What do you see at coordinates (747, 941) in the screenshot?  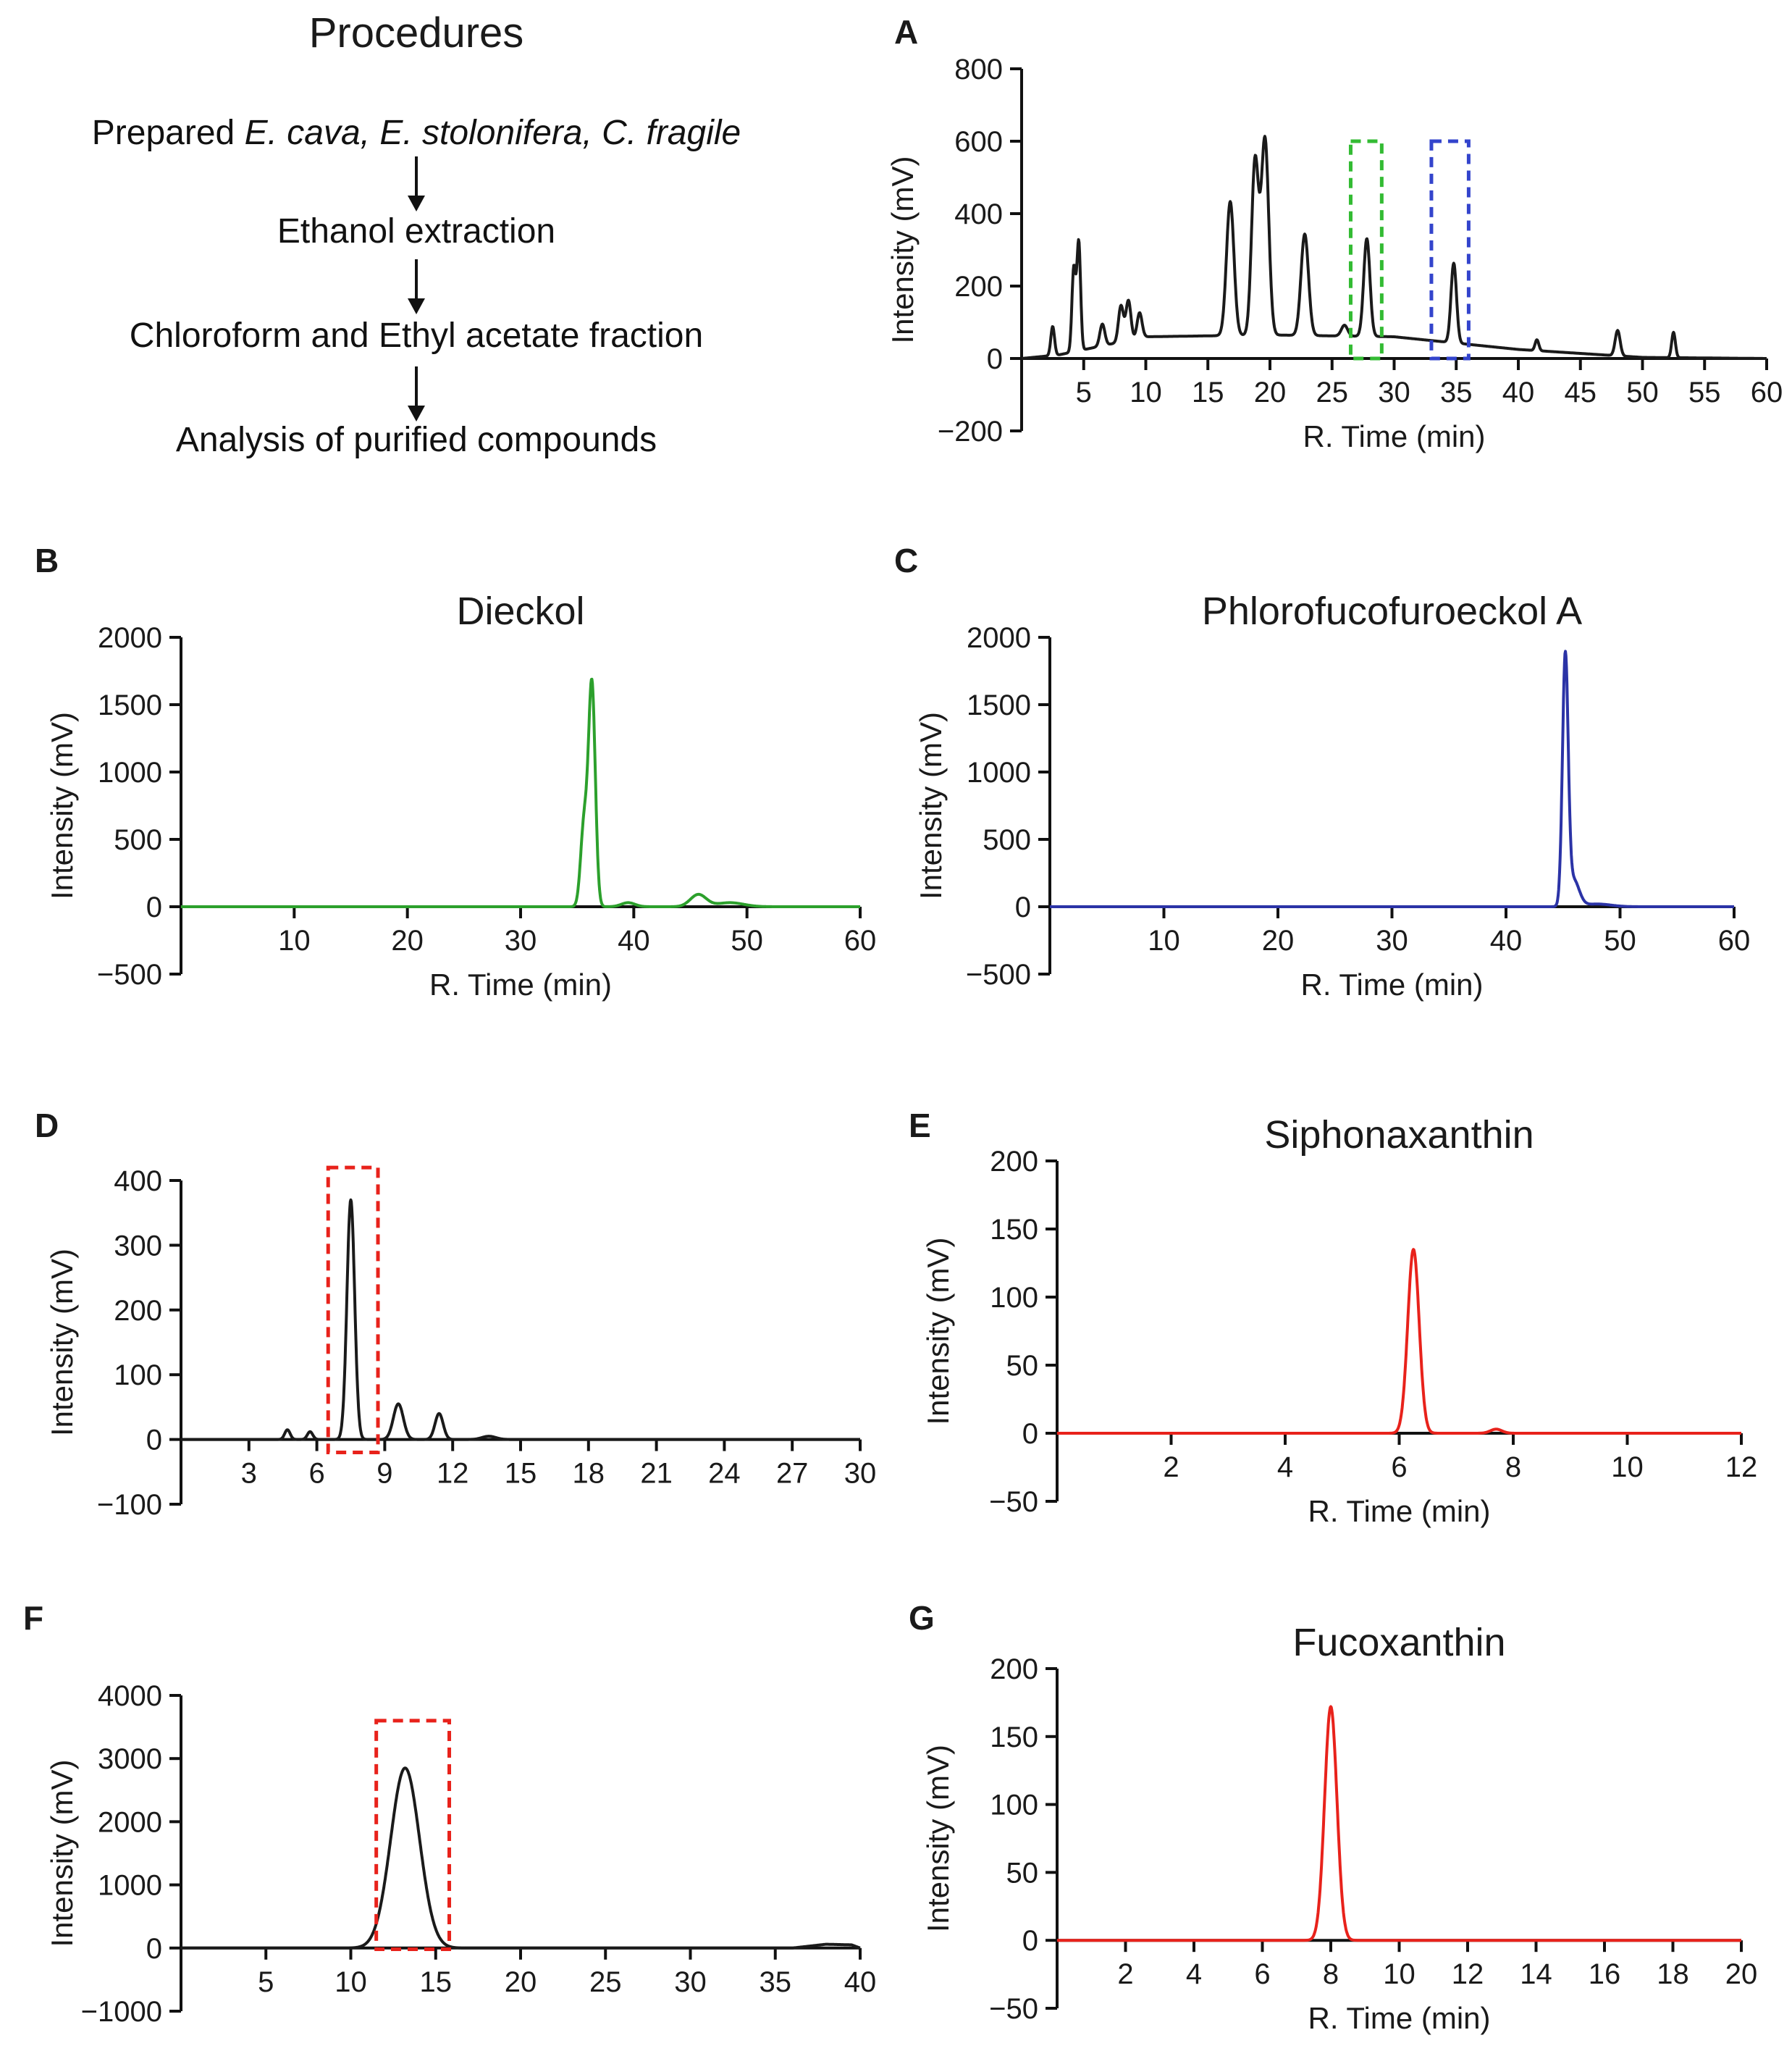 I see `x-tick-label: 50` at bounding box center [747, 941].